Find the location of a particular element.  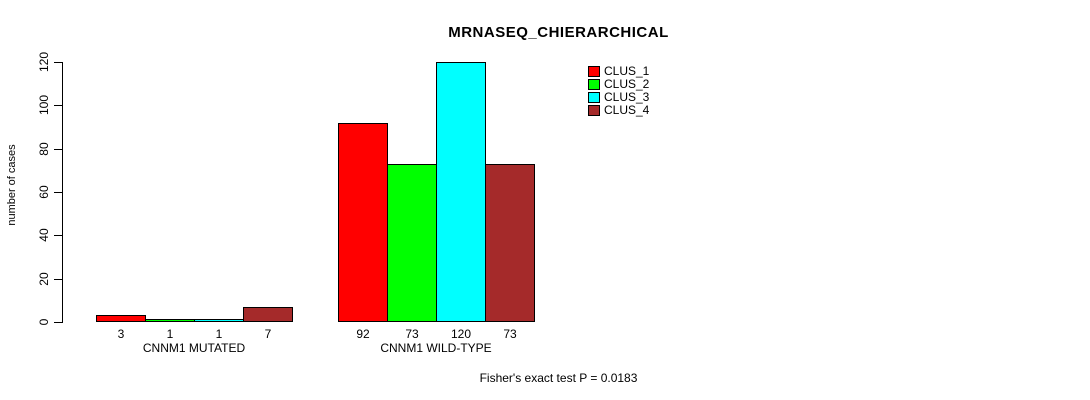

y-axis-title: number of cases is located at coordinates (12, 185).